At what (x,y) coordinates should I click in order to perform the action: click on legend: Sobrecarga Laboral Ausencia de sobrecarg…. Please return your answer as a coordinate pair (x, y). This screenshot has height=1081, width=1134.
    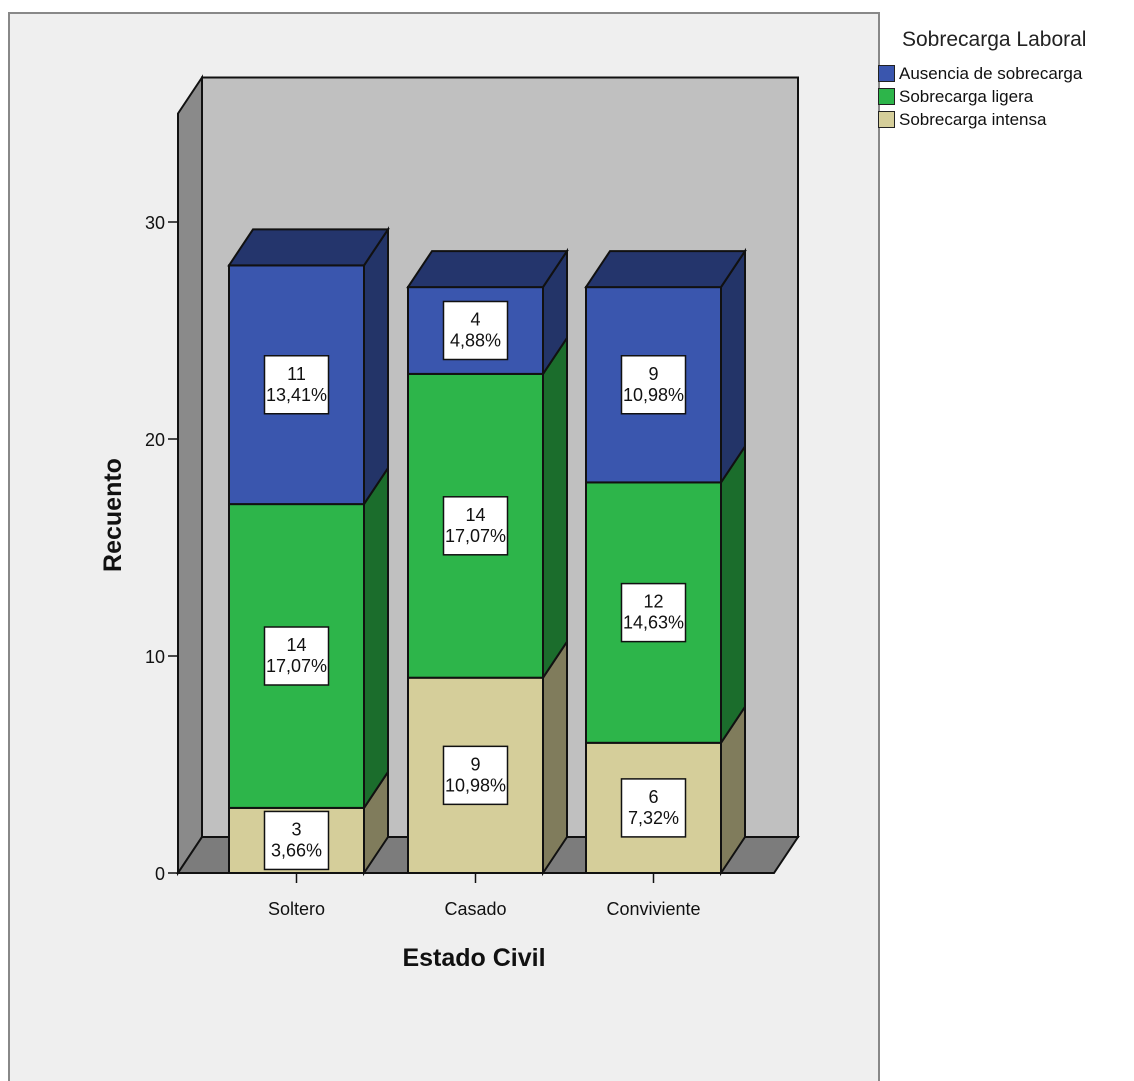
    Looking at the image, I should click on (1006, 79).